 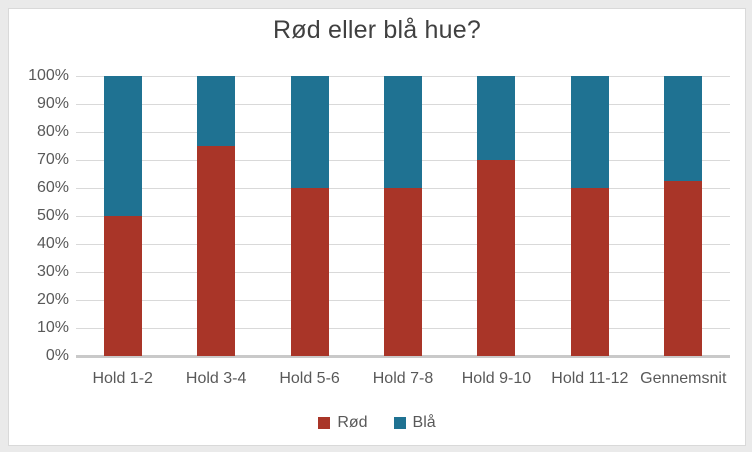 I want to click on x-axis-tick-label: Hold 11-12, so click(x=590, y=378).